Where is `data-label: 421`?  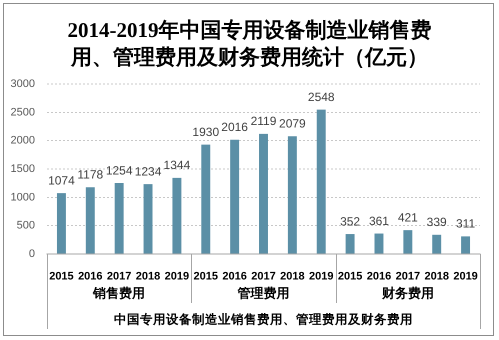 data-label: 421 is located at coordinates (408, 217).